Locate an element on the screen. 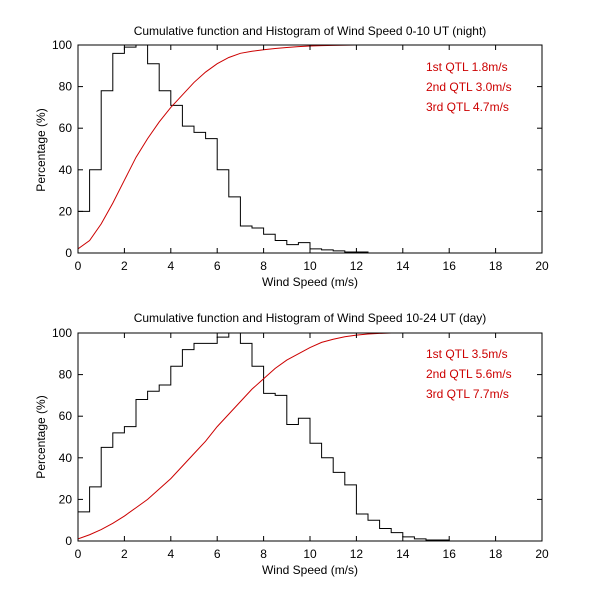  annotation-q3: 3rd QTL 7.7m/s is located at coordinates (467, 394).